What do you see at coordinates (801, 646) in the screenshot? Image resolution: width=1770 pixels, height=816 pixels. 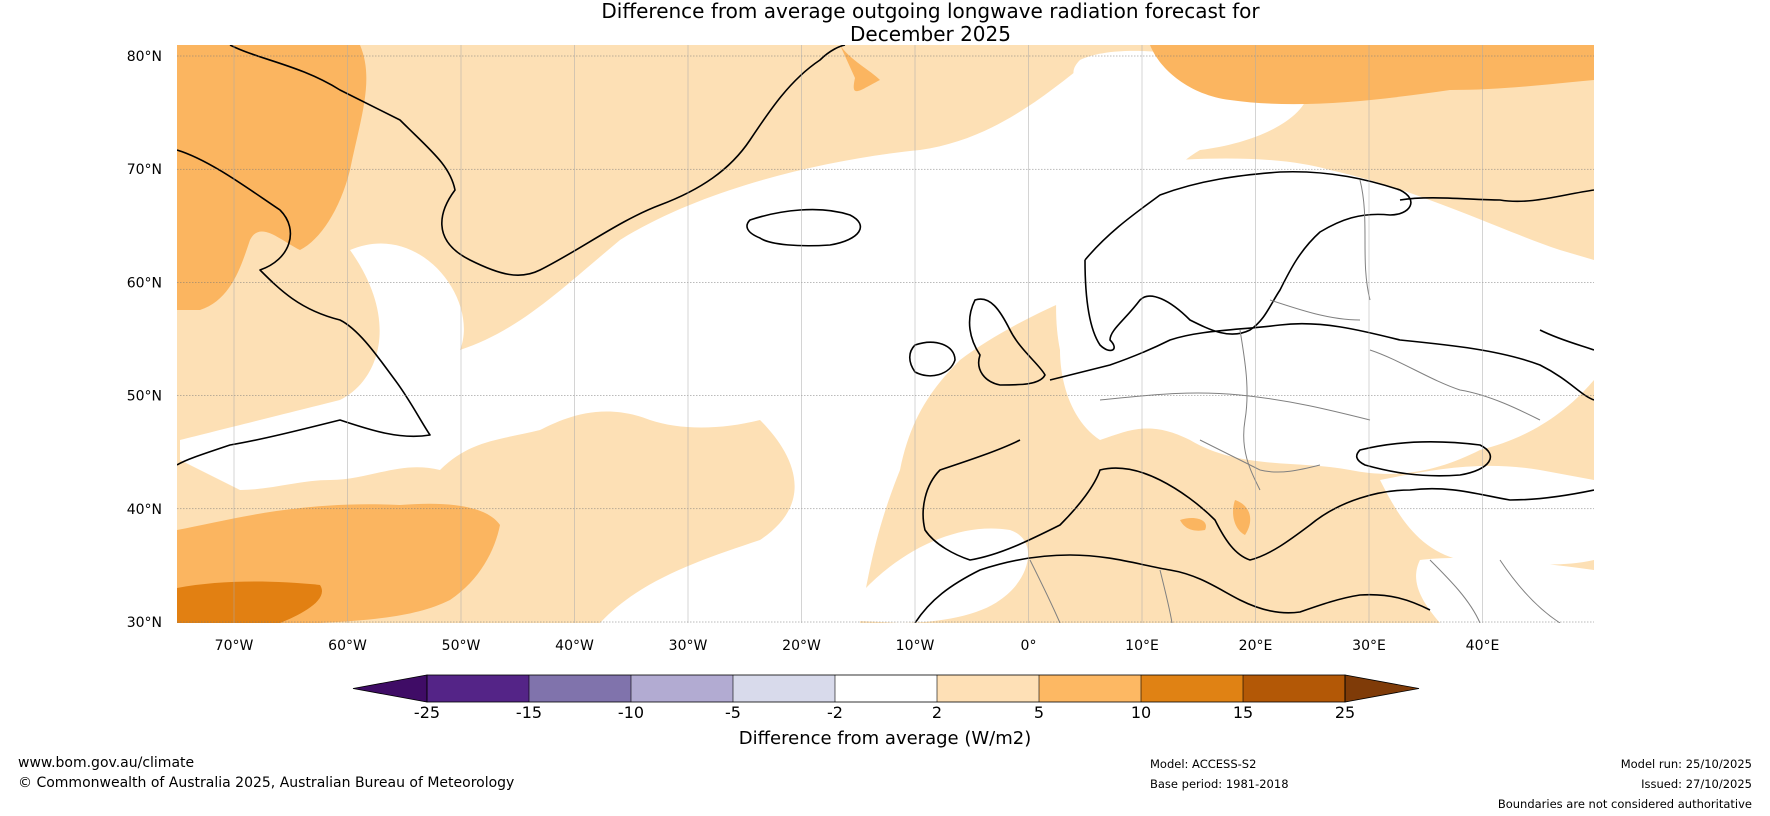 I see `longitude-label: 20°W` at bounding box center [801, 646].